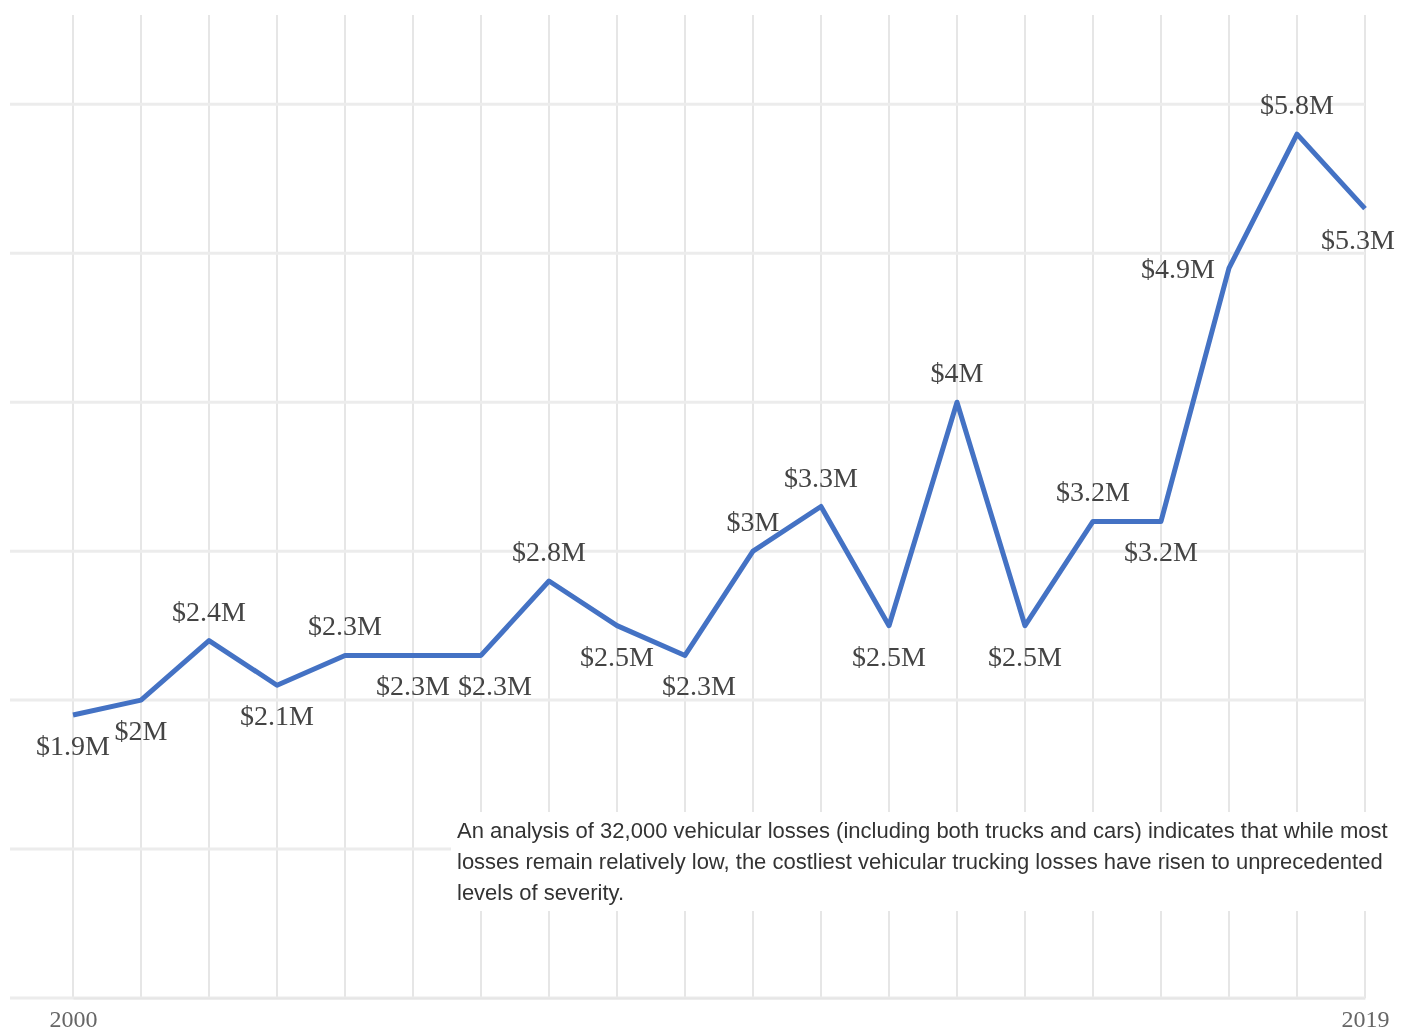 This screenshot has width=1415, height=1030. Describe the element at coordinates (73, 1018) in the screenshot. I see `x-tick-label: 2000` at that location.